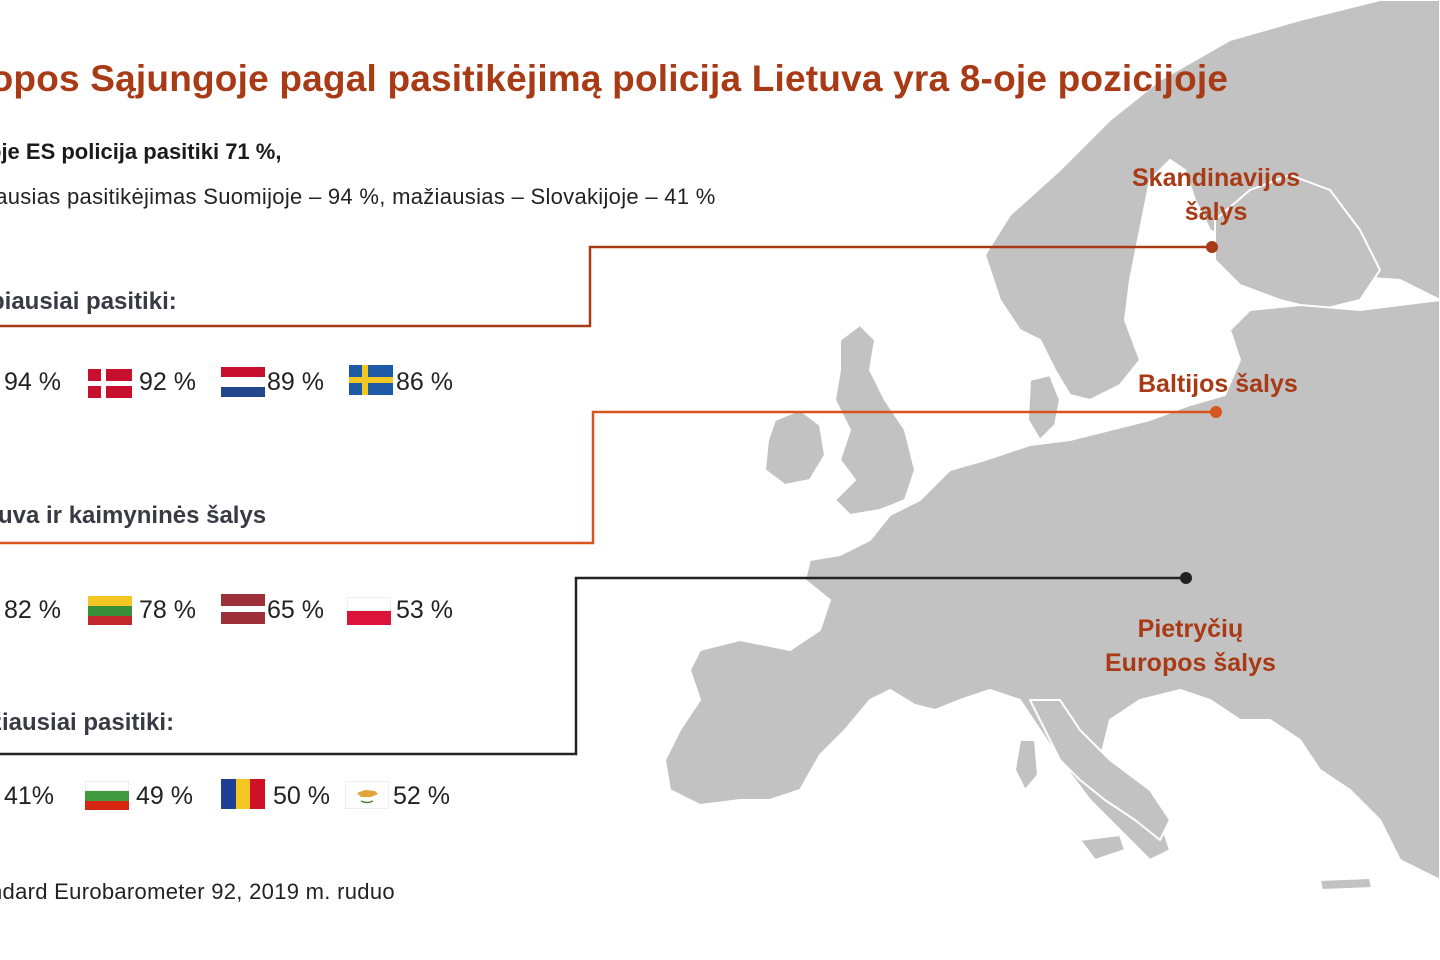  What do you see at coordinates (1212, 247) in the screenshot?
I see `scandinavia-dot` at bounding box center [1212, 247].